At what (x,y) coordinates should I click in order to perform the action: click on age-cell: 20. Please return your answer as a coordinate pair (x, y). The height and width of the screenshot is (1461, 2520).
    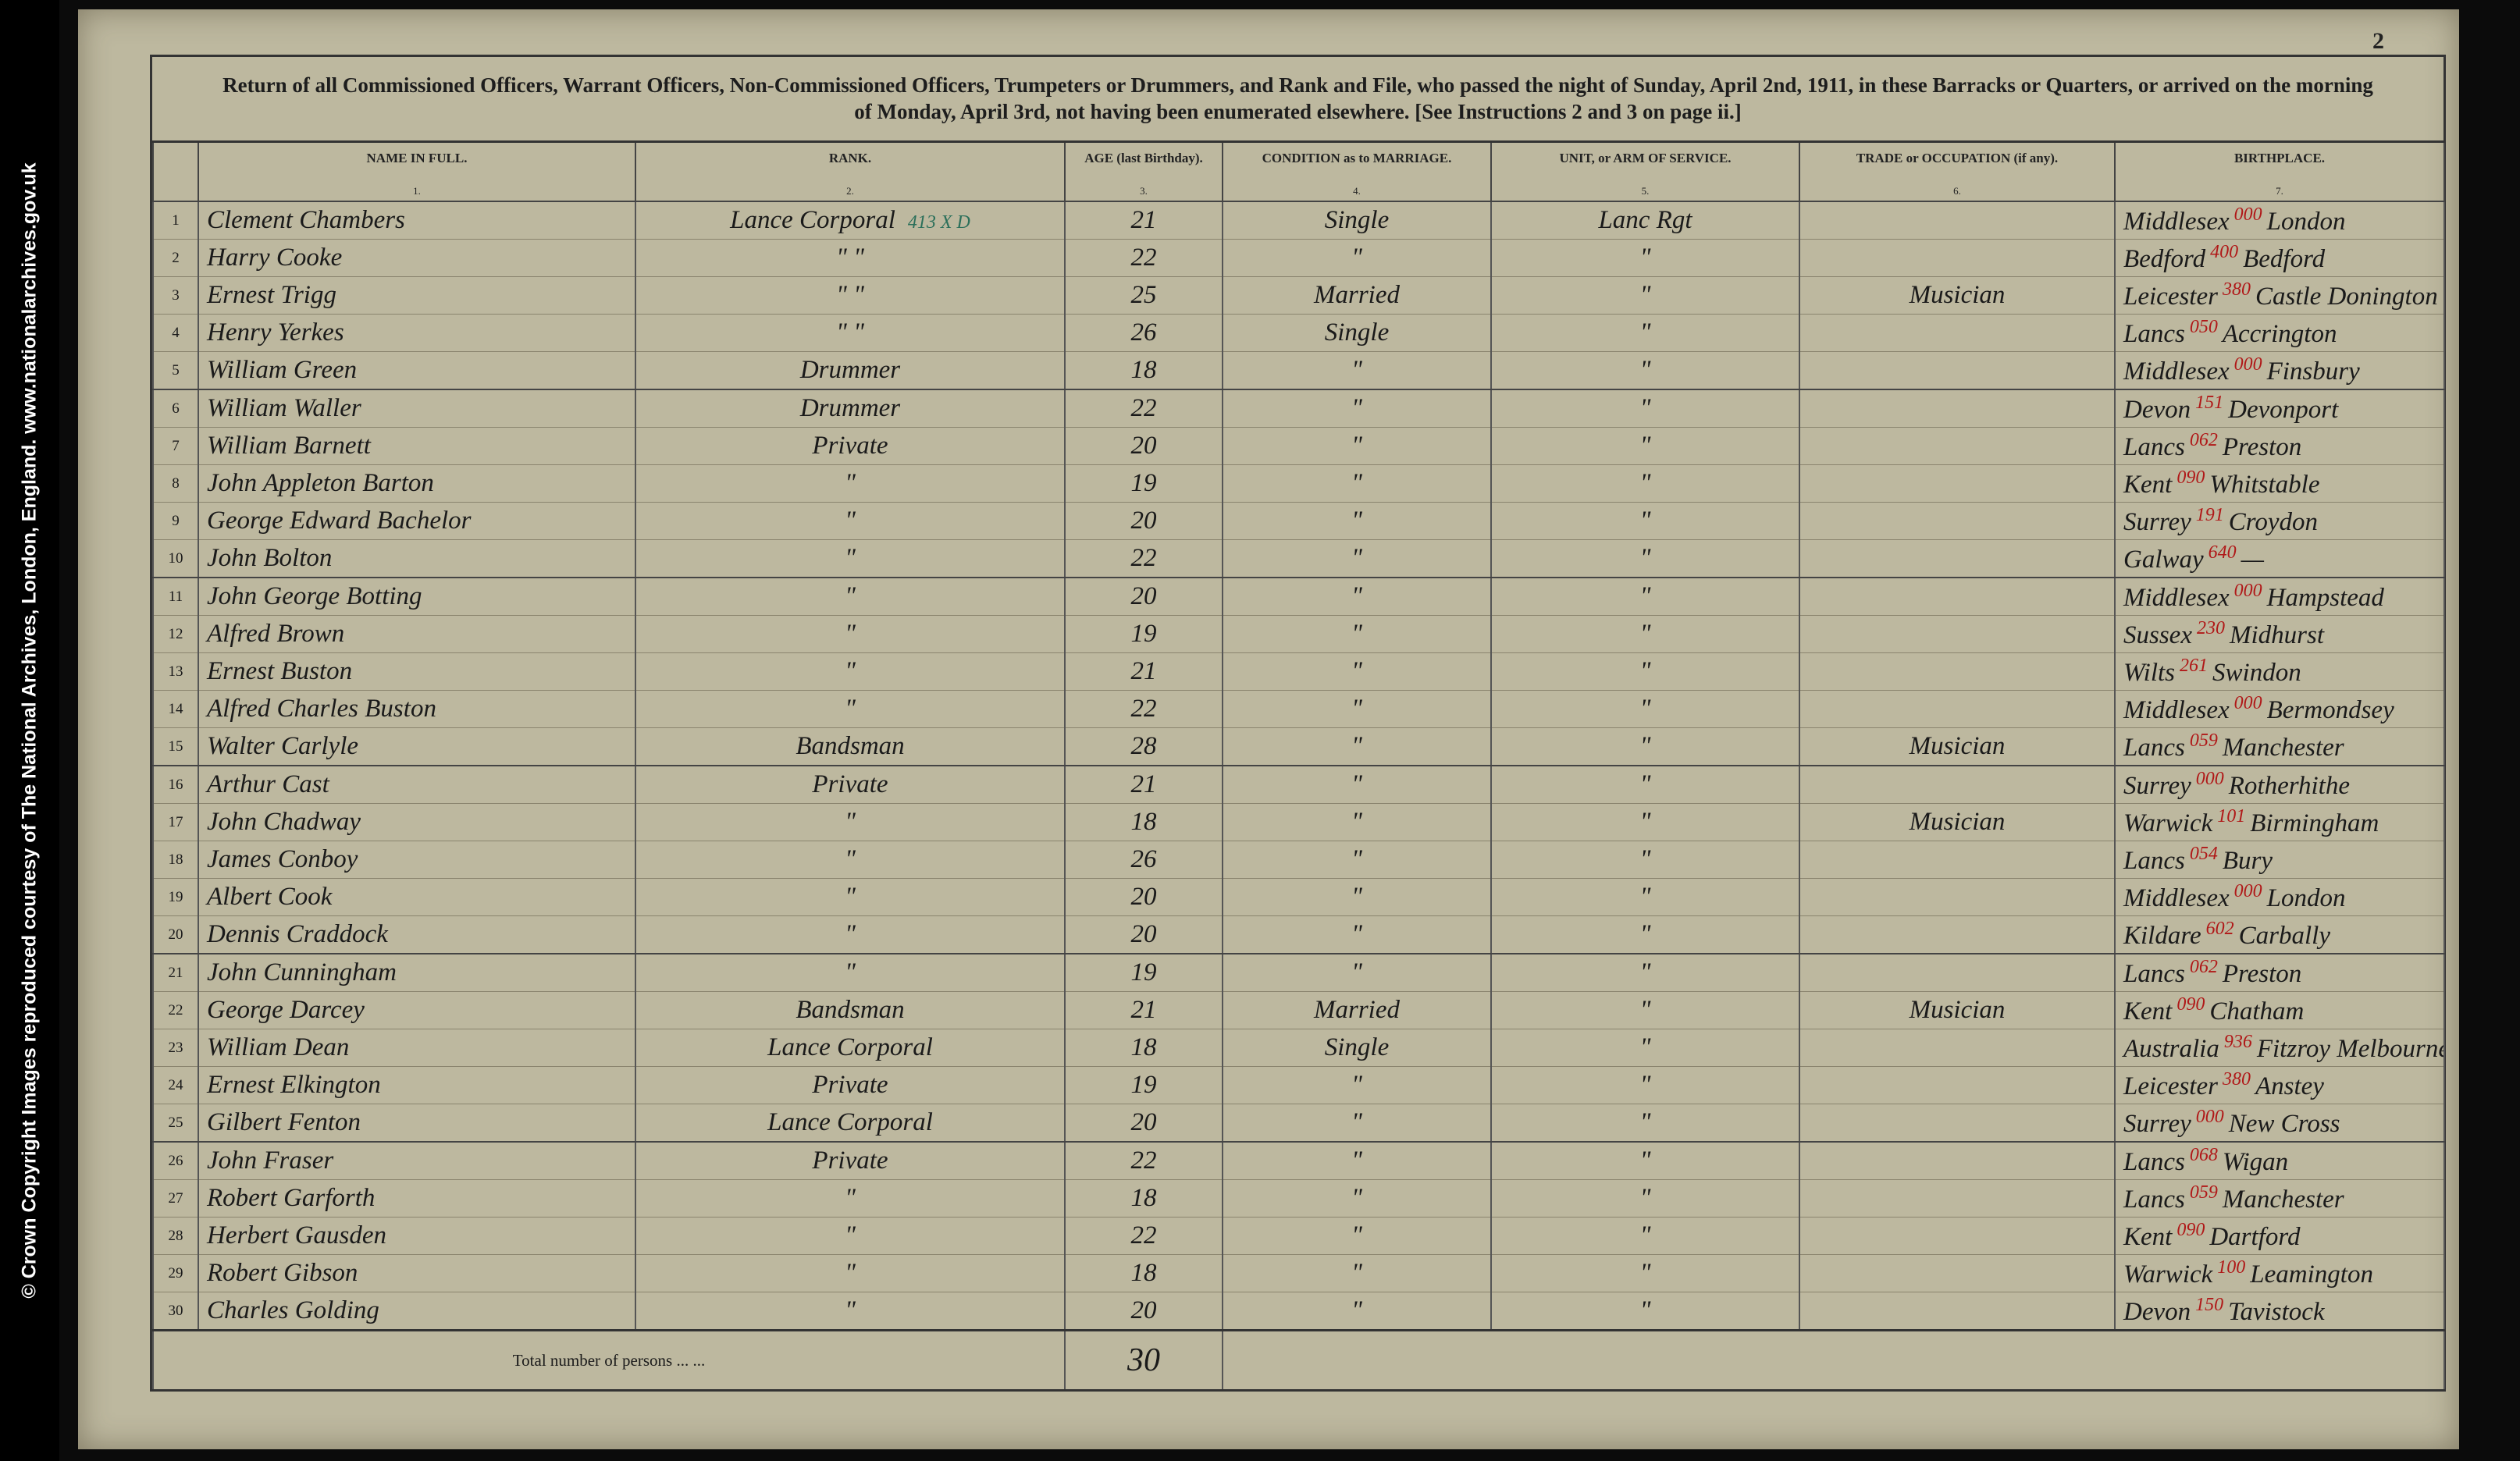
    Looking at the image, I should click on (1143, 1311).